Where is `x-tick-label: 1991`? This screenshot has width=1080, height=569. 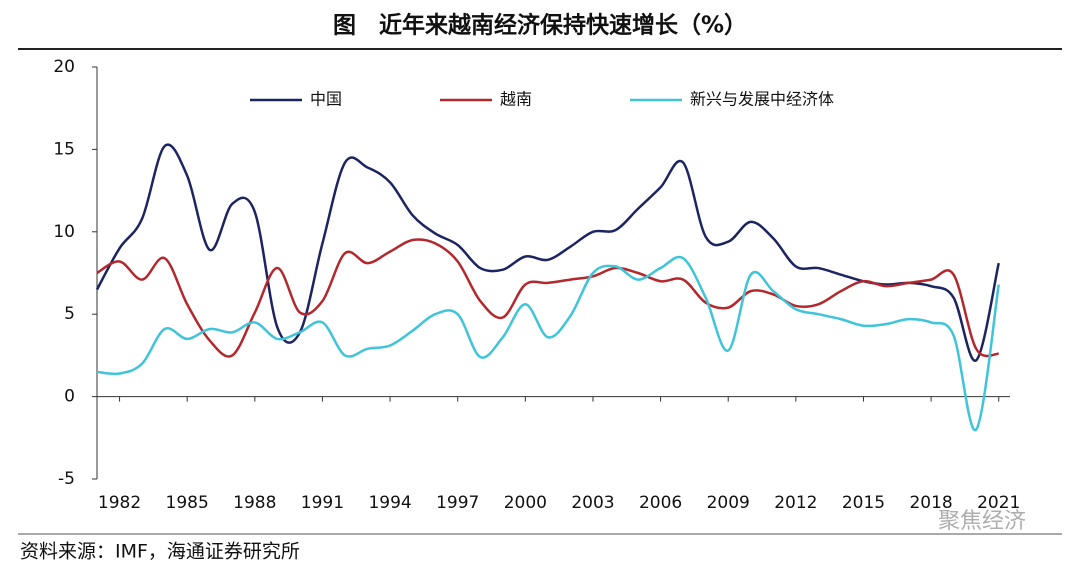 x-tick-label: 1991 is located at coordinates (322, 503).